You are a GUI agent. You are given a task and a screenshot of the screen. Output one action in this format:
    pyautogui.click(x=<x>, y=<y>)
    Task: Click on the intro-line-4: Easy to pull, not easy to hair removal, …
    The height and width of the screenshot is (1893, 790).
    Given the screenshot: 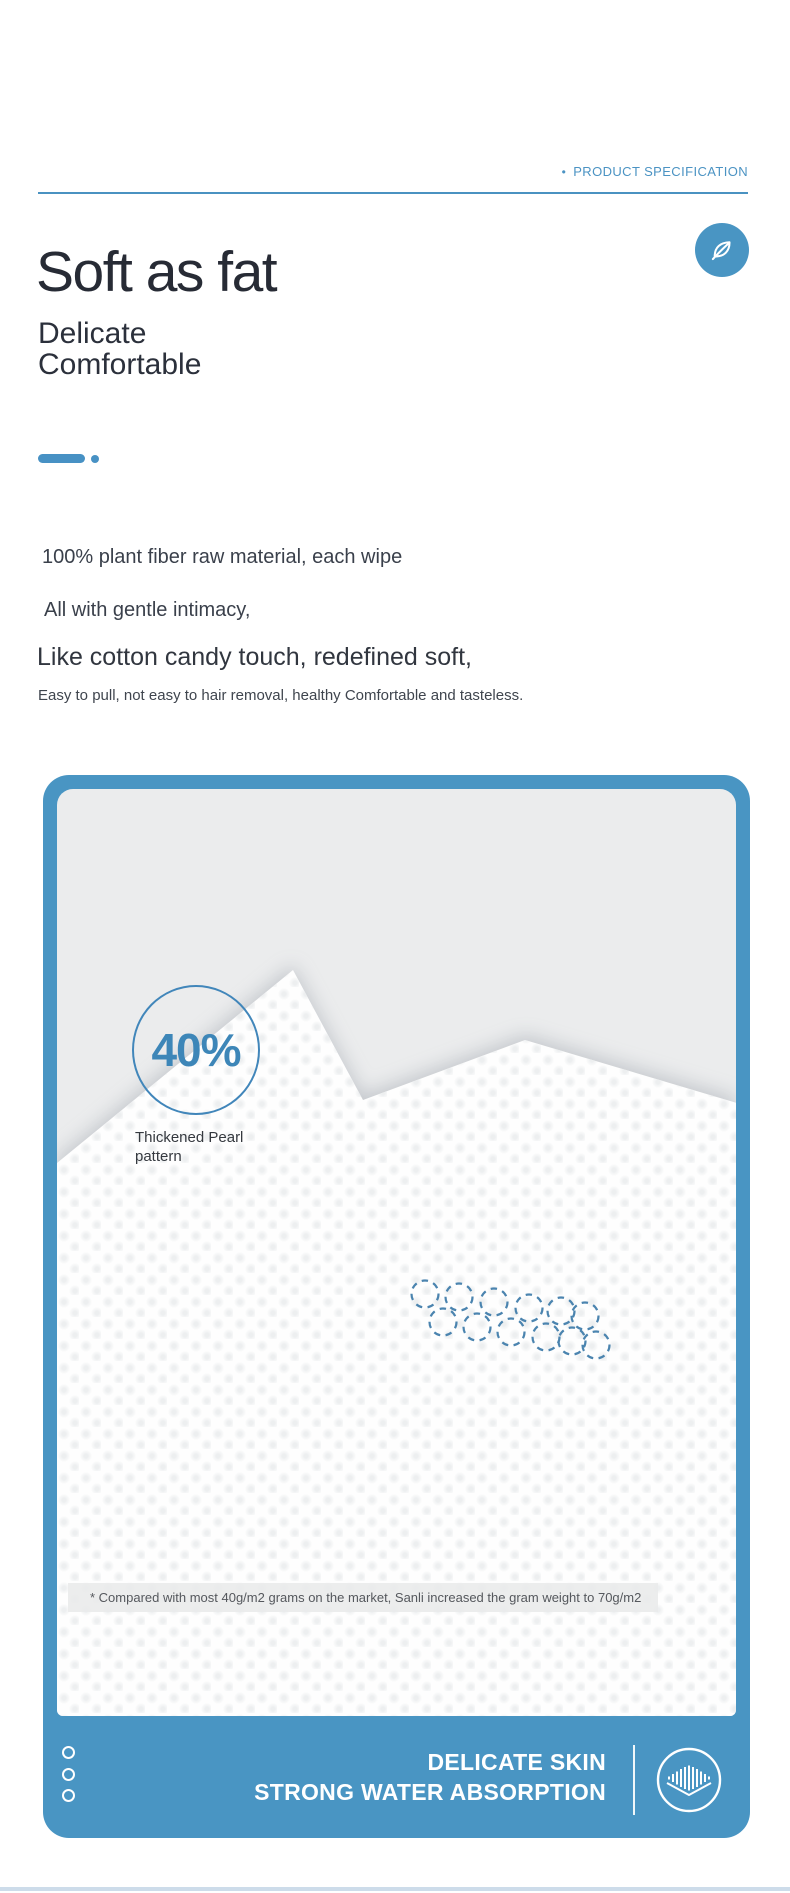 What is the action you would take?
    pyautogui.click(x=281, y=695)
    